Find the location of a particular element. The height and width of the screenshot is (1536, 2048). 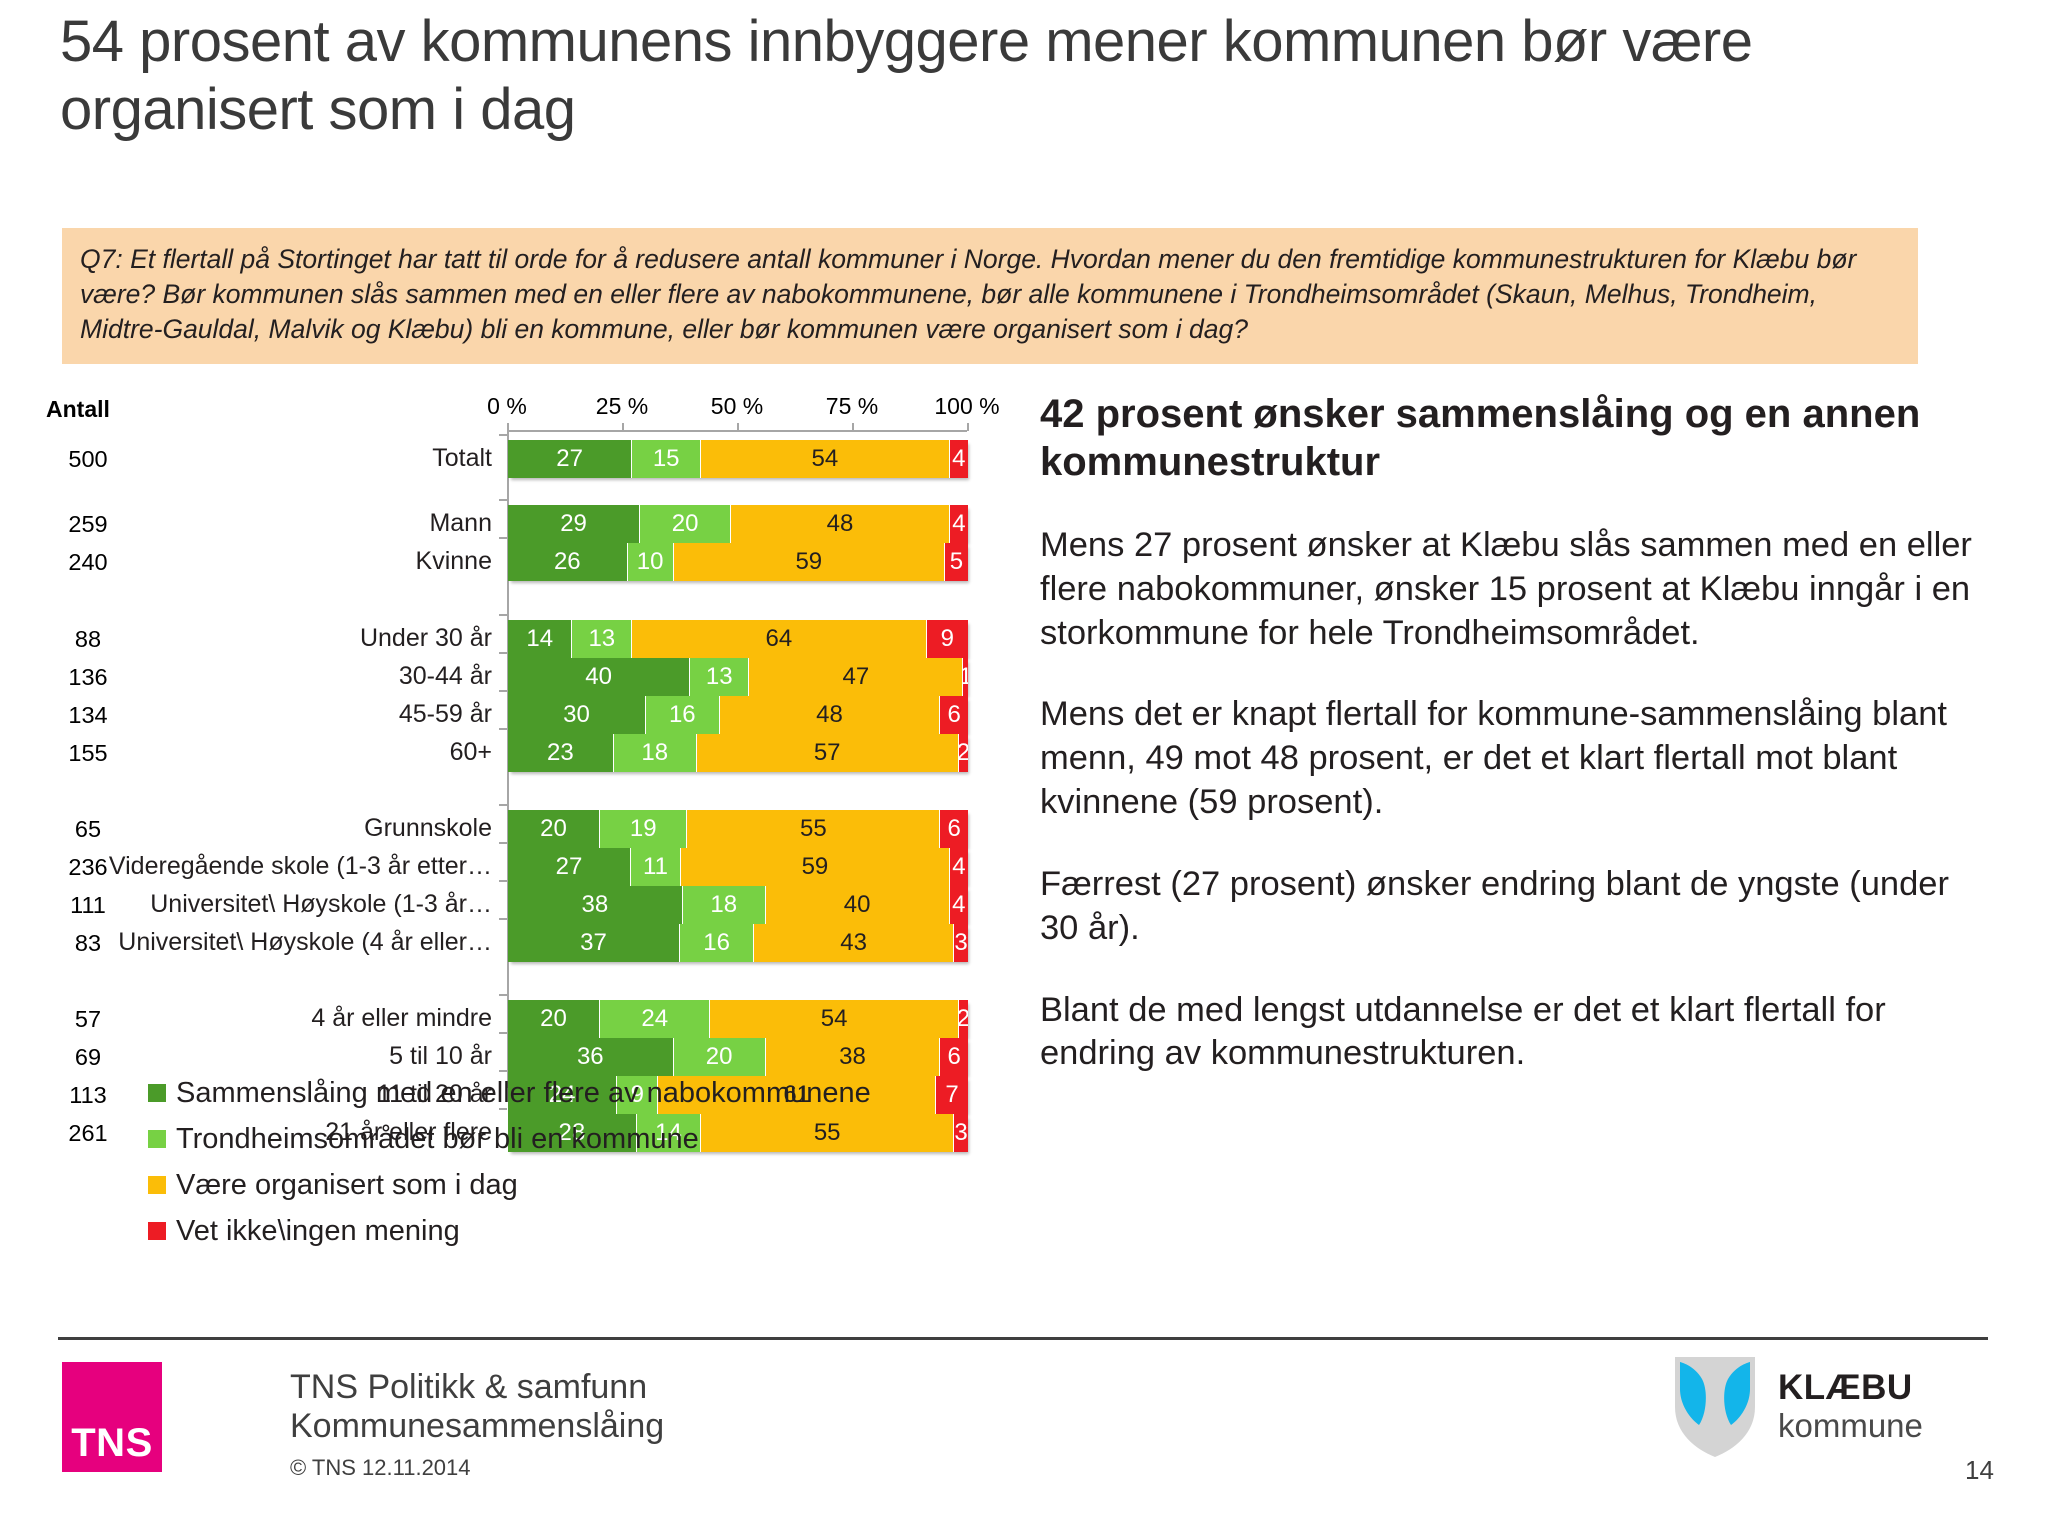

bar-segment: 11 is located at coordinates (656, 867).